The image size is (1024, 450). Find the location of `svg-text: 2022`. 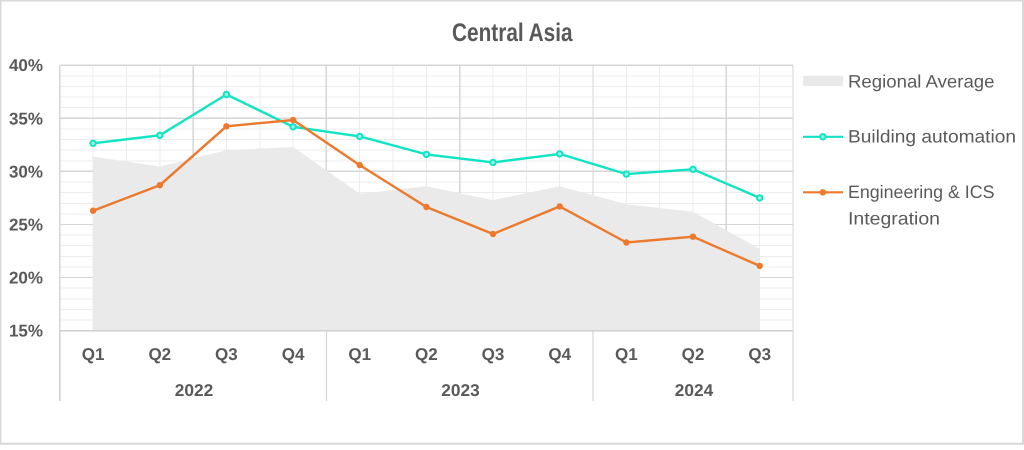

svg-text: 2022 is located at coordinates (194, 390).